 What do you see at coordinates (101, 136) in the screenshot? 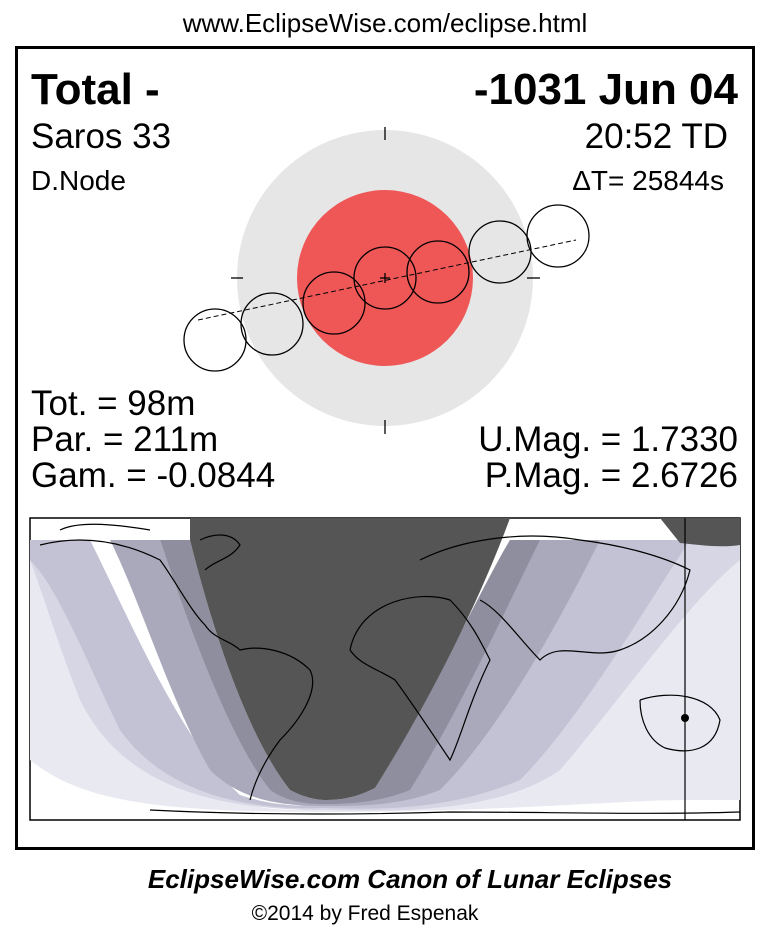
I see `saros-number: Saros 33` at bounding box center [101, 136].